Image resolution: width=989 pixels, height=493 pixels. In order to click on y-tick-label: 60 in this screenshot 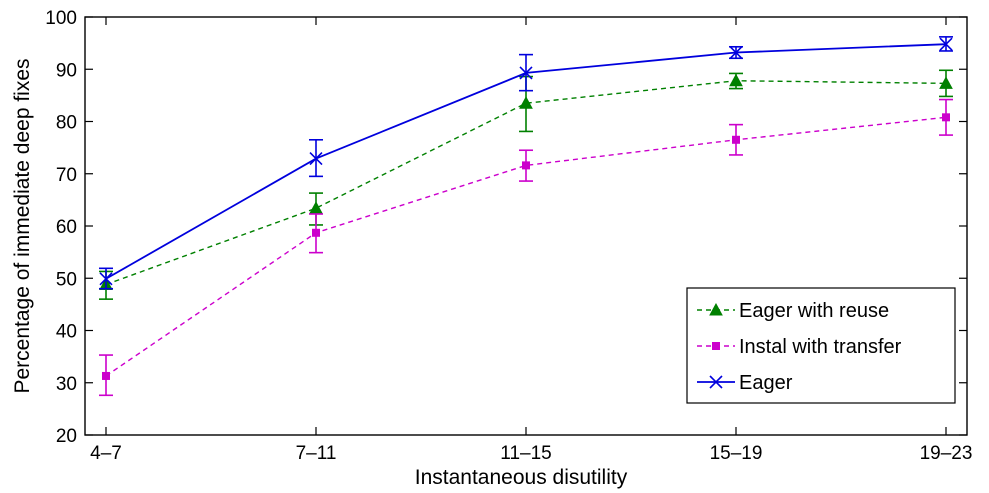, I will do `click(66, 227)`.